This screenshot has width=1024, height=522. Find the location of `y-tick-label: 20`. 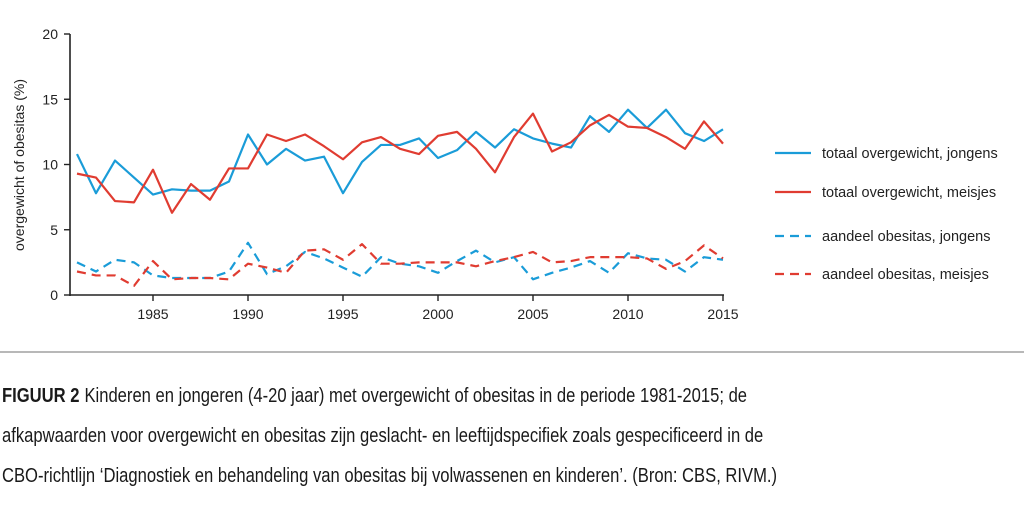

y-tick-label: 20 is located at coordinates (50, 34).